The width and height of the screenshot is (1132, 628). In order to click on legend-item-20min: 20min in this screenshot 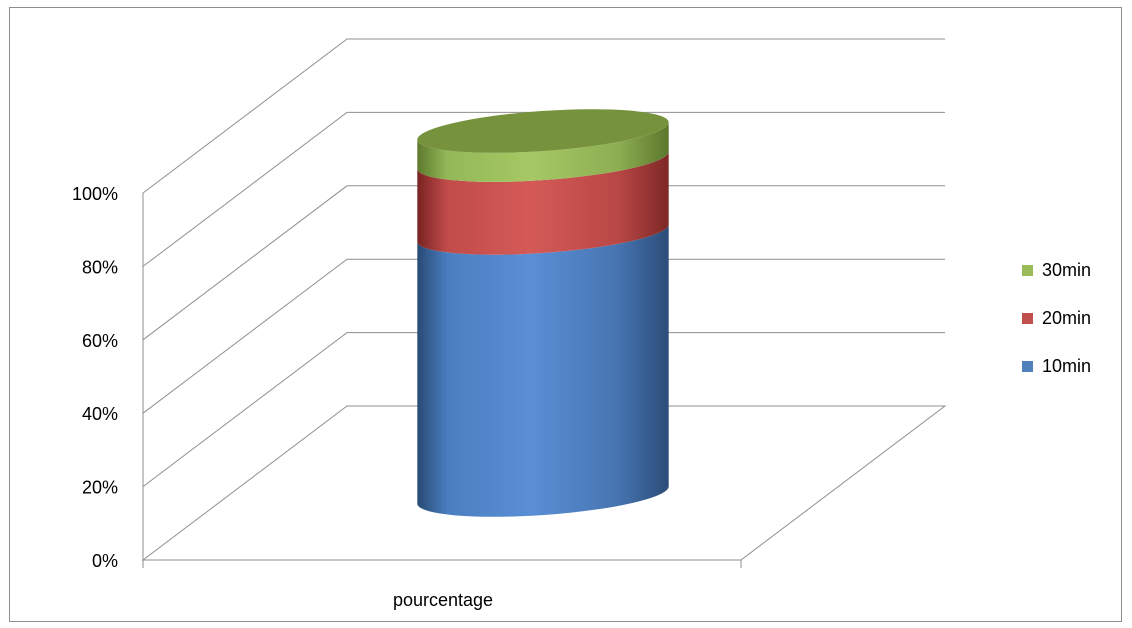, I will do `click(1056, 318)`.